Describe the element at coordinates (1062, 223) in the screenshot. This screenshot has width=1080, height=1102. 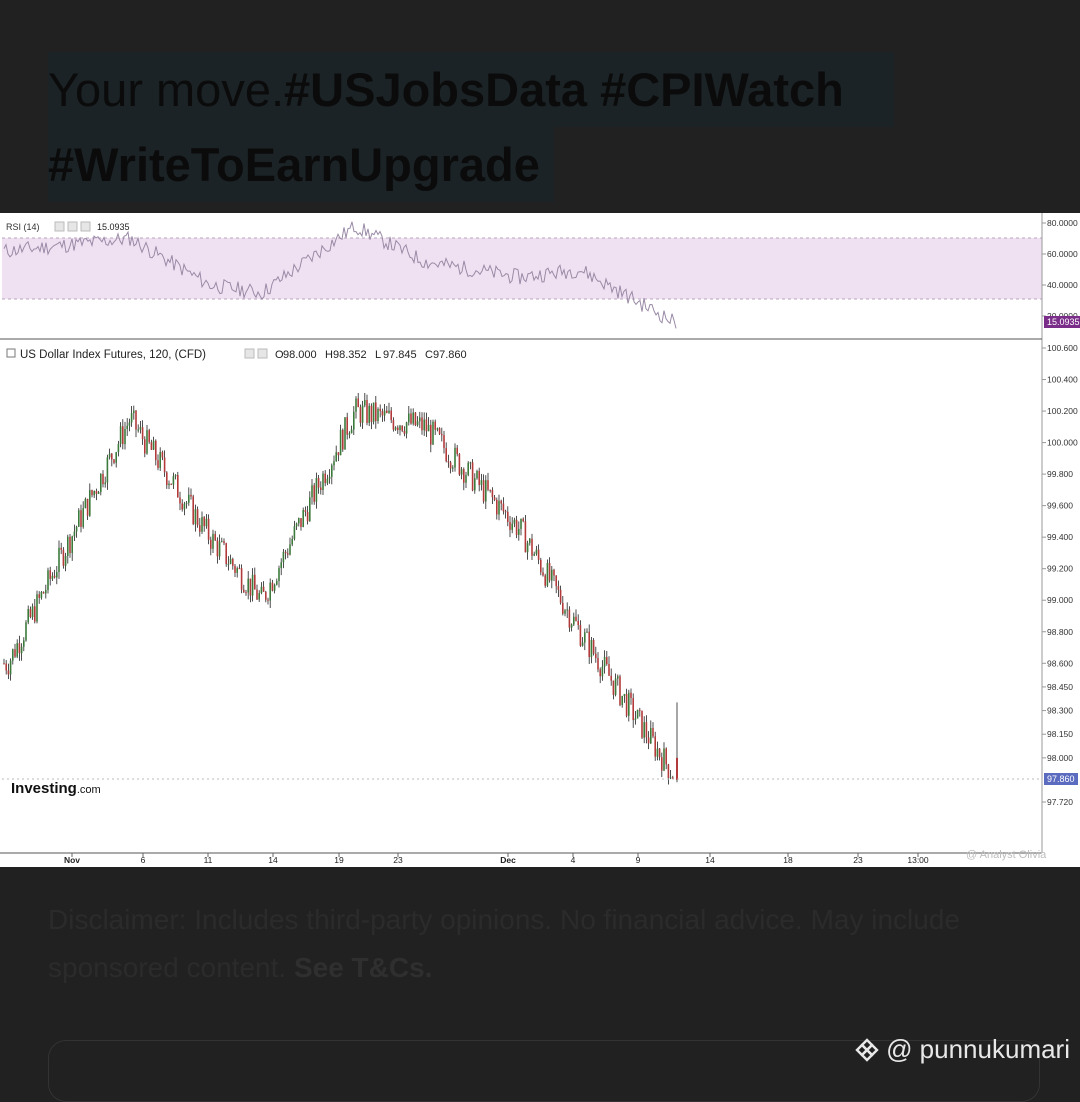
I see `rsi-tick-label: 80.0000` at that location.